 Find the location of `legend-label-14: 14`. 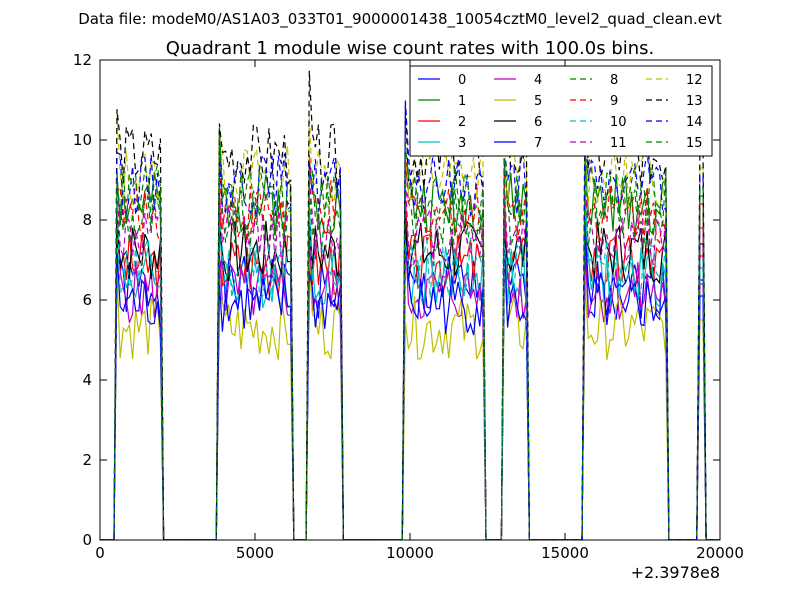

legend-label-14: 14 is located at coordinates (694, 122).